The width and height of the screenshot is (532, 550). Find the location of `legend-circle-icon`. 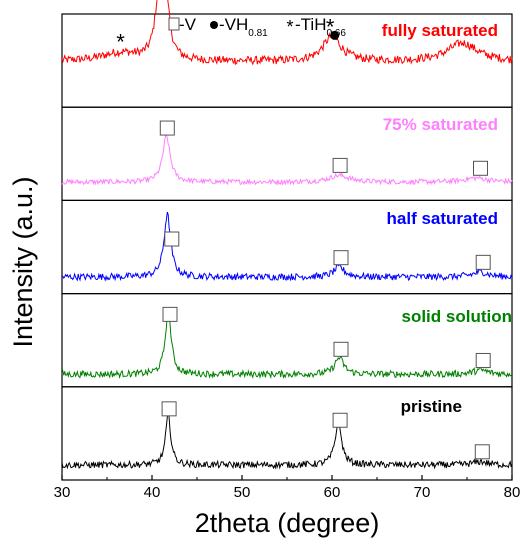

legend-circle-icon is located at coordinates (214, 25).